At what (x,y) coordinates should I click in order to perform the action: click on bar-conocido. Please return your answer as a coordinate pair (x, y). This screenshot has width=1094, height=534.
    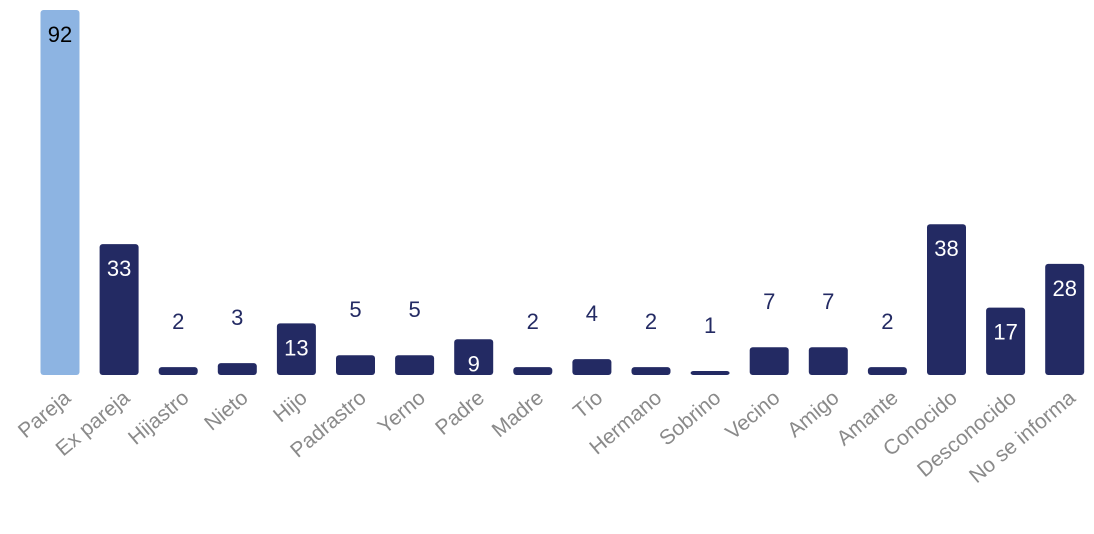
    Looking at the image, I should click on (946, 299).